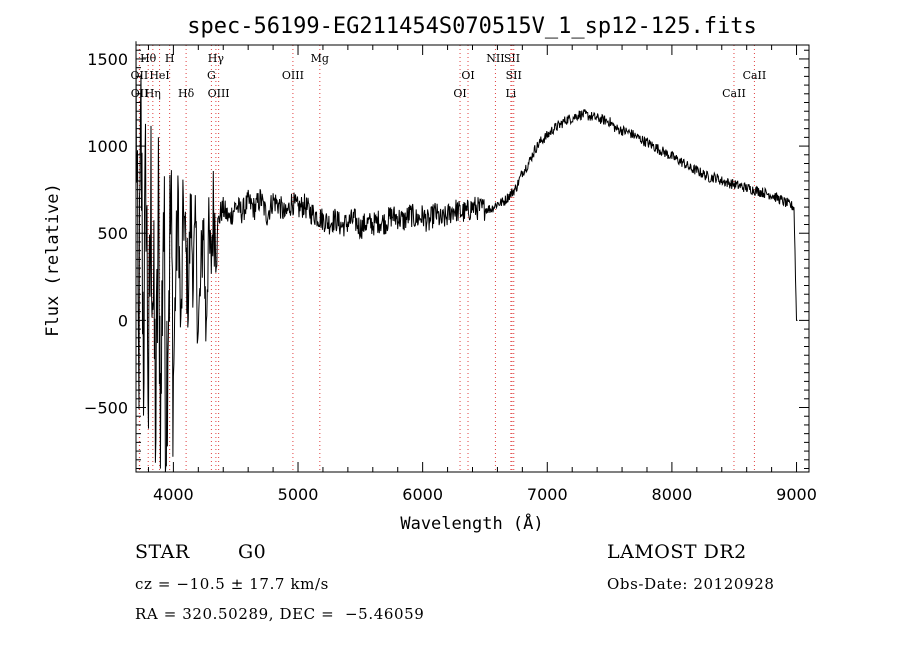 Image resolution: width=900 pixels, height=650 pixels. What do you see at coordinates (320, 58) in the screenshot?
I see `spectral-line-label: Mg` at bounding box center [320, 58].